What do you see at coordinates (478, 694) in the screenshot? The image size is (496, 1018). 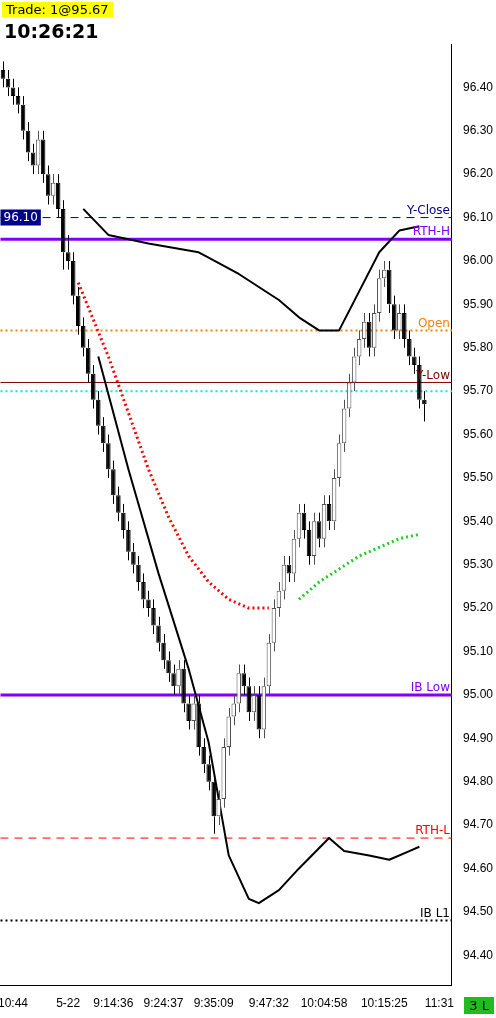 I see `y-tick-label: 95.00` at bounding box center [478, 694].